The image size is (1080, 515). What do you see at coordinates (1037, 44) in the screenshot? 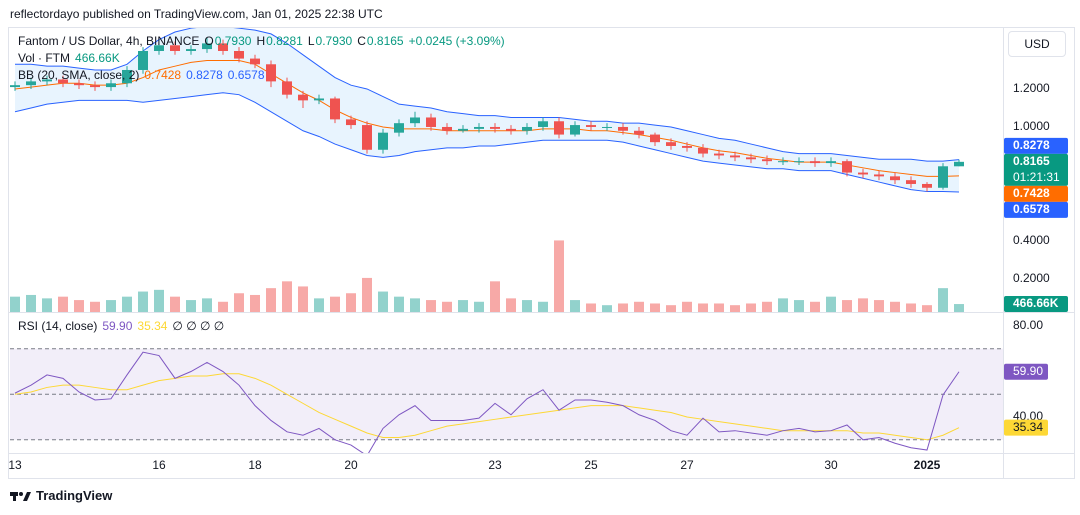
I see `currency-button: USD` at bounding box center [1037, 44].